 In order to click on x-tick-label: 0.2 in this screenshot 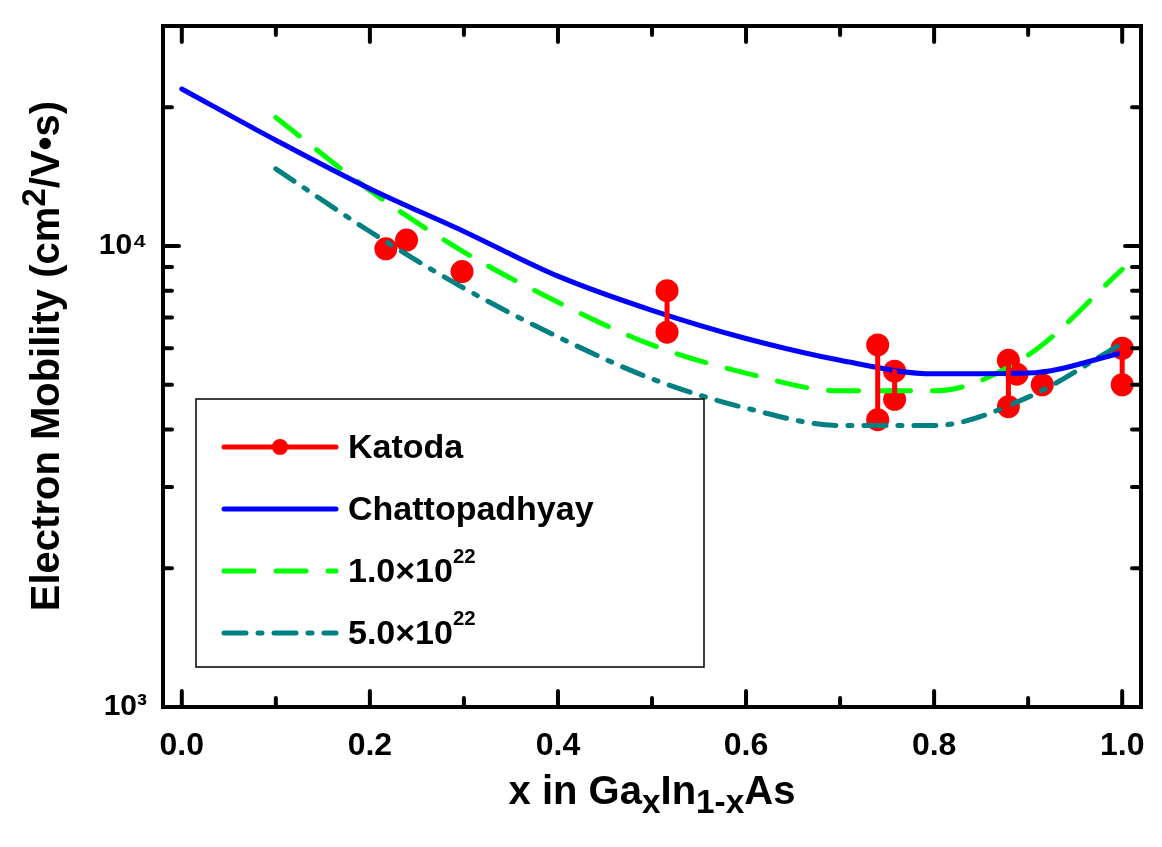, I will do `click(370, 744)`.